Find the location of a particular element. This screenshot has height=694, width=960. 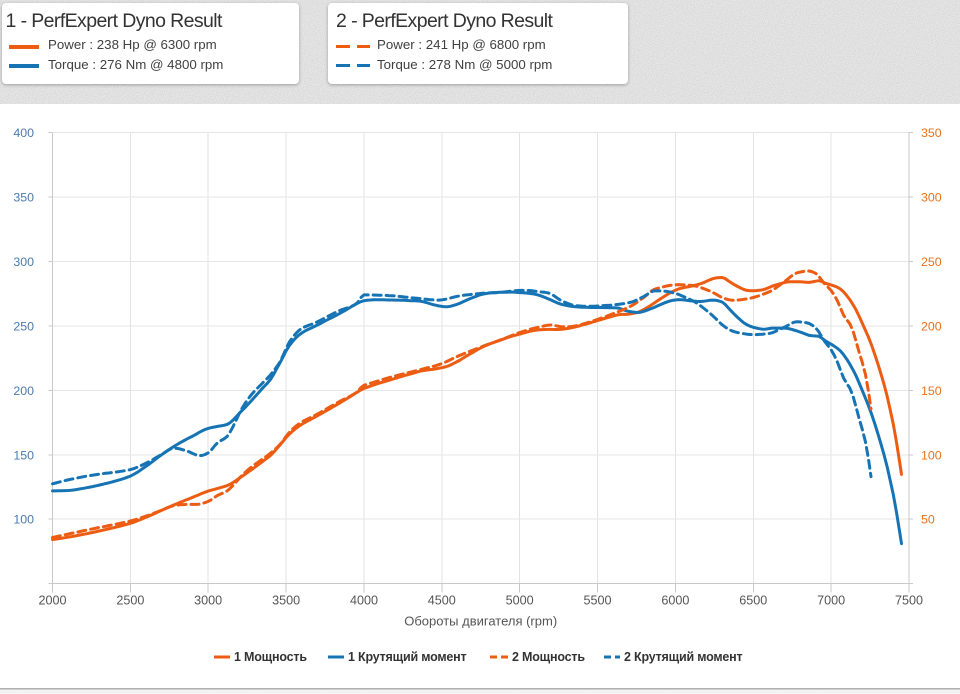

svg-text: 2 Крутящий момент is located at coordinates (683, 657).